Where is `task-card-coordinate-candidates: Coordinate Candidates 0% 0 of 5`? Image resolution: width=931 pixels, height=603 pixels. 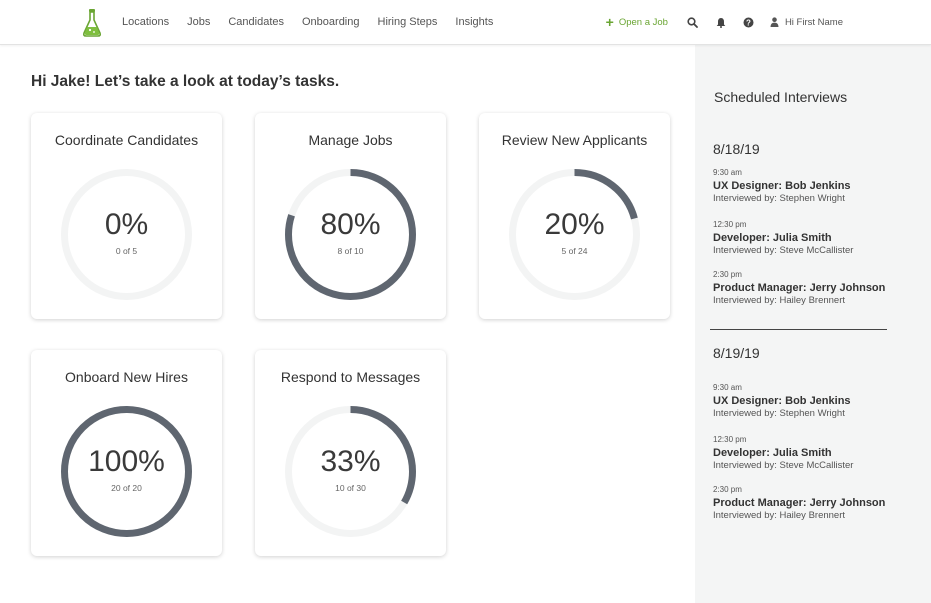 task-card-coordinate-candidates: Coordinate Candidates 0% 0 of 5 is located at coordinates (126, 216).